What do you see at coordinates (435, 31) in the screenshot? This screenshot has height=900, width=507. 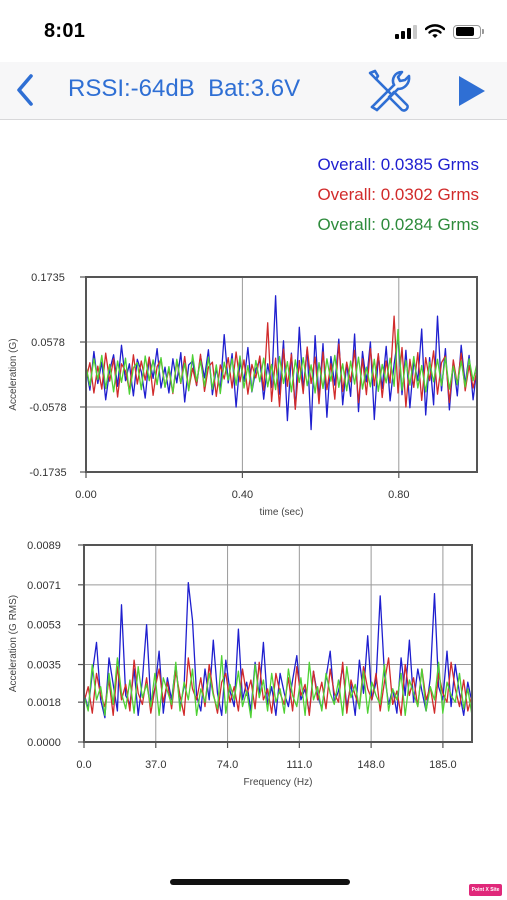 I see `wifi-icon` at bounding box center [435, 31].